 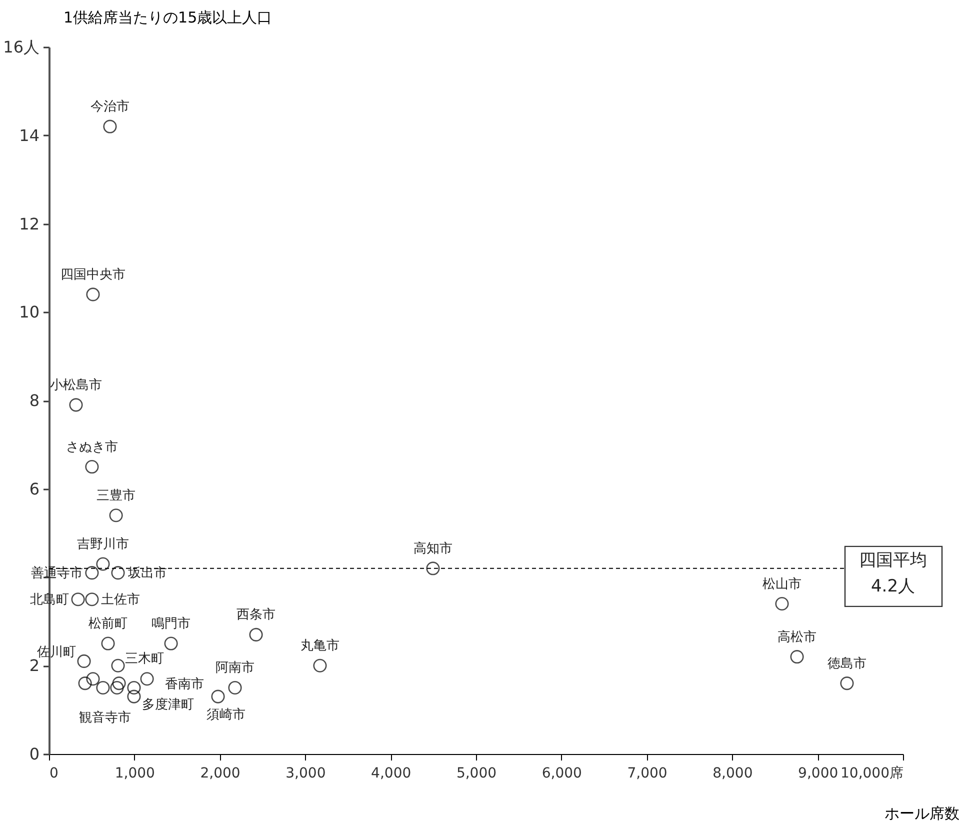 I want to click on y-tick-label: 16人, so click(x=21, y=47).